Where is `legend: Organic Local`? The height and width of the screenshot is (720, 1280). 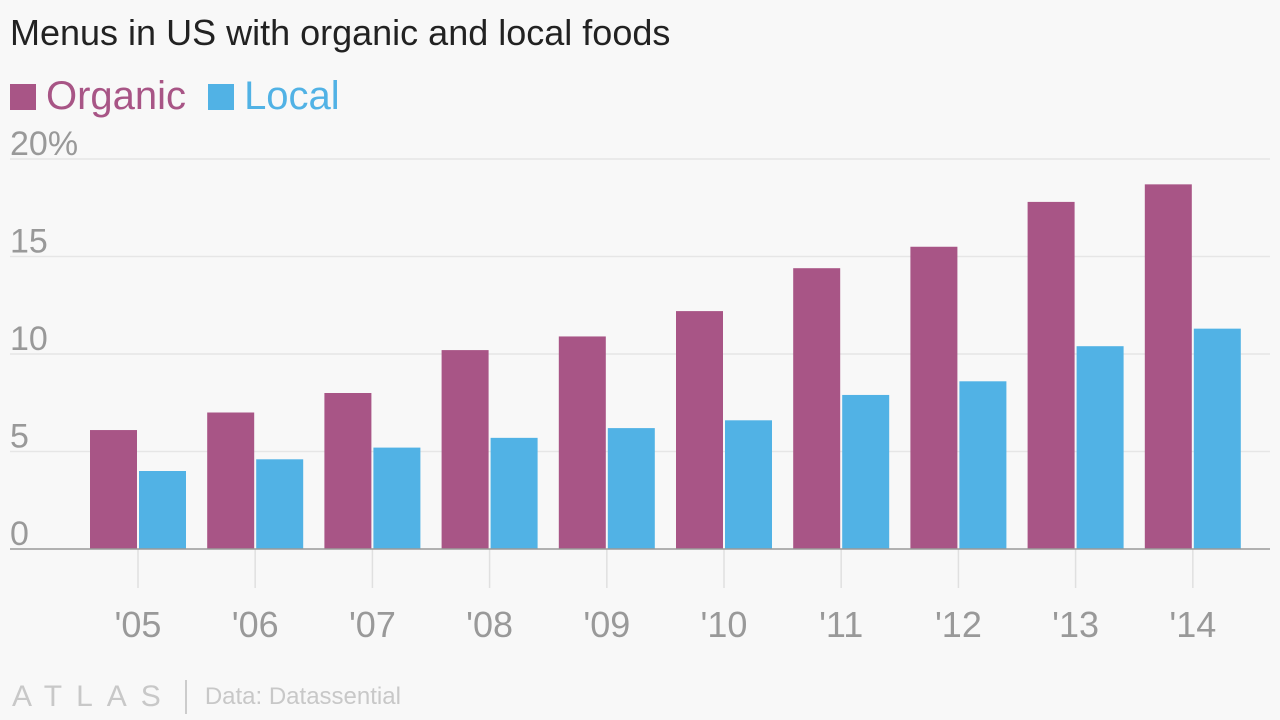 legend: Organic Local is located at coordinates (186, 96).